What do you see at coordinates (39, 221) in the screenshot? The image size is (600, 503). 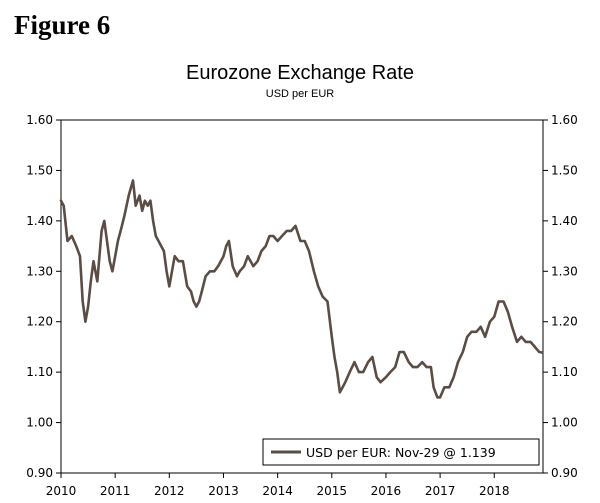 I see `y-tick-label-left: 1.40` at bounding box center [39, 221].